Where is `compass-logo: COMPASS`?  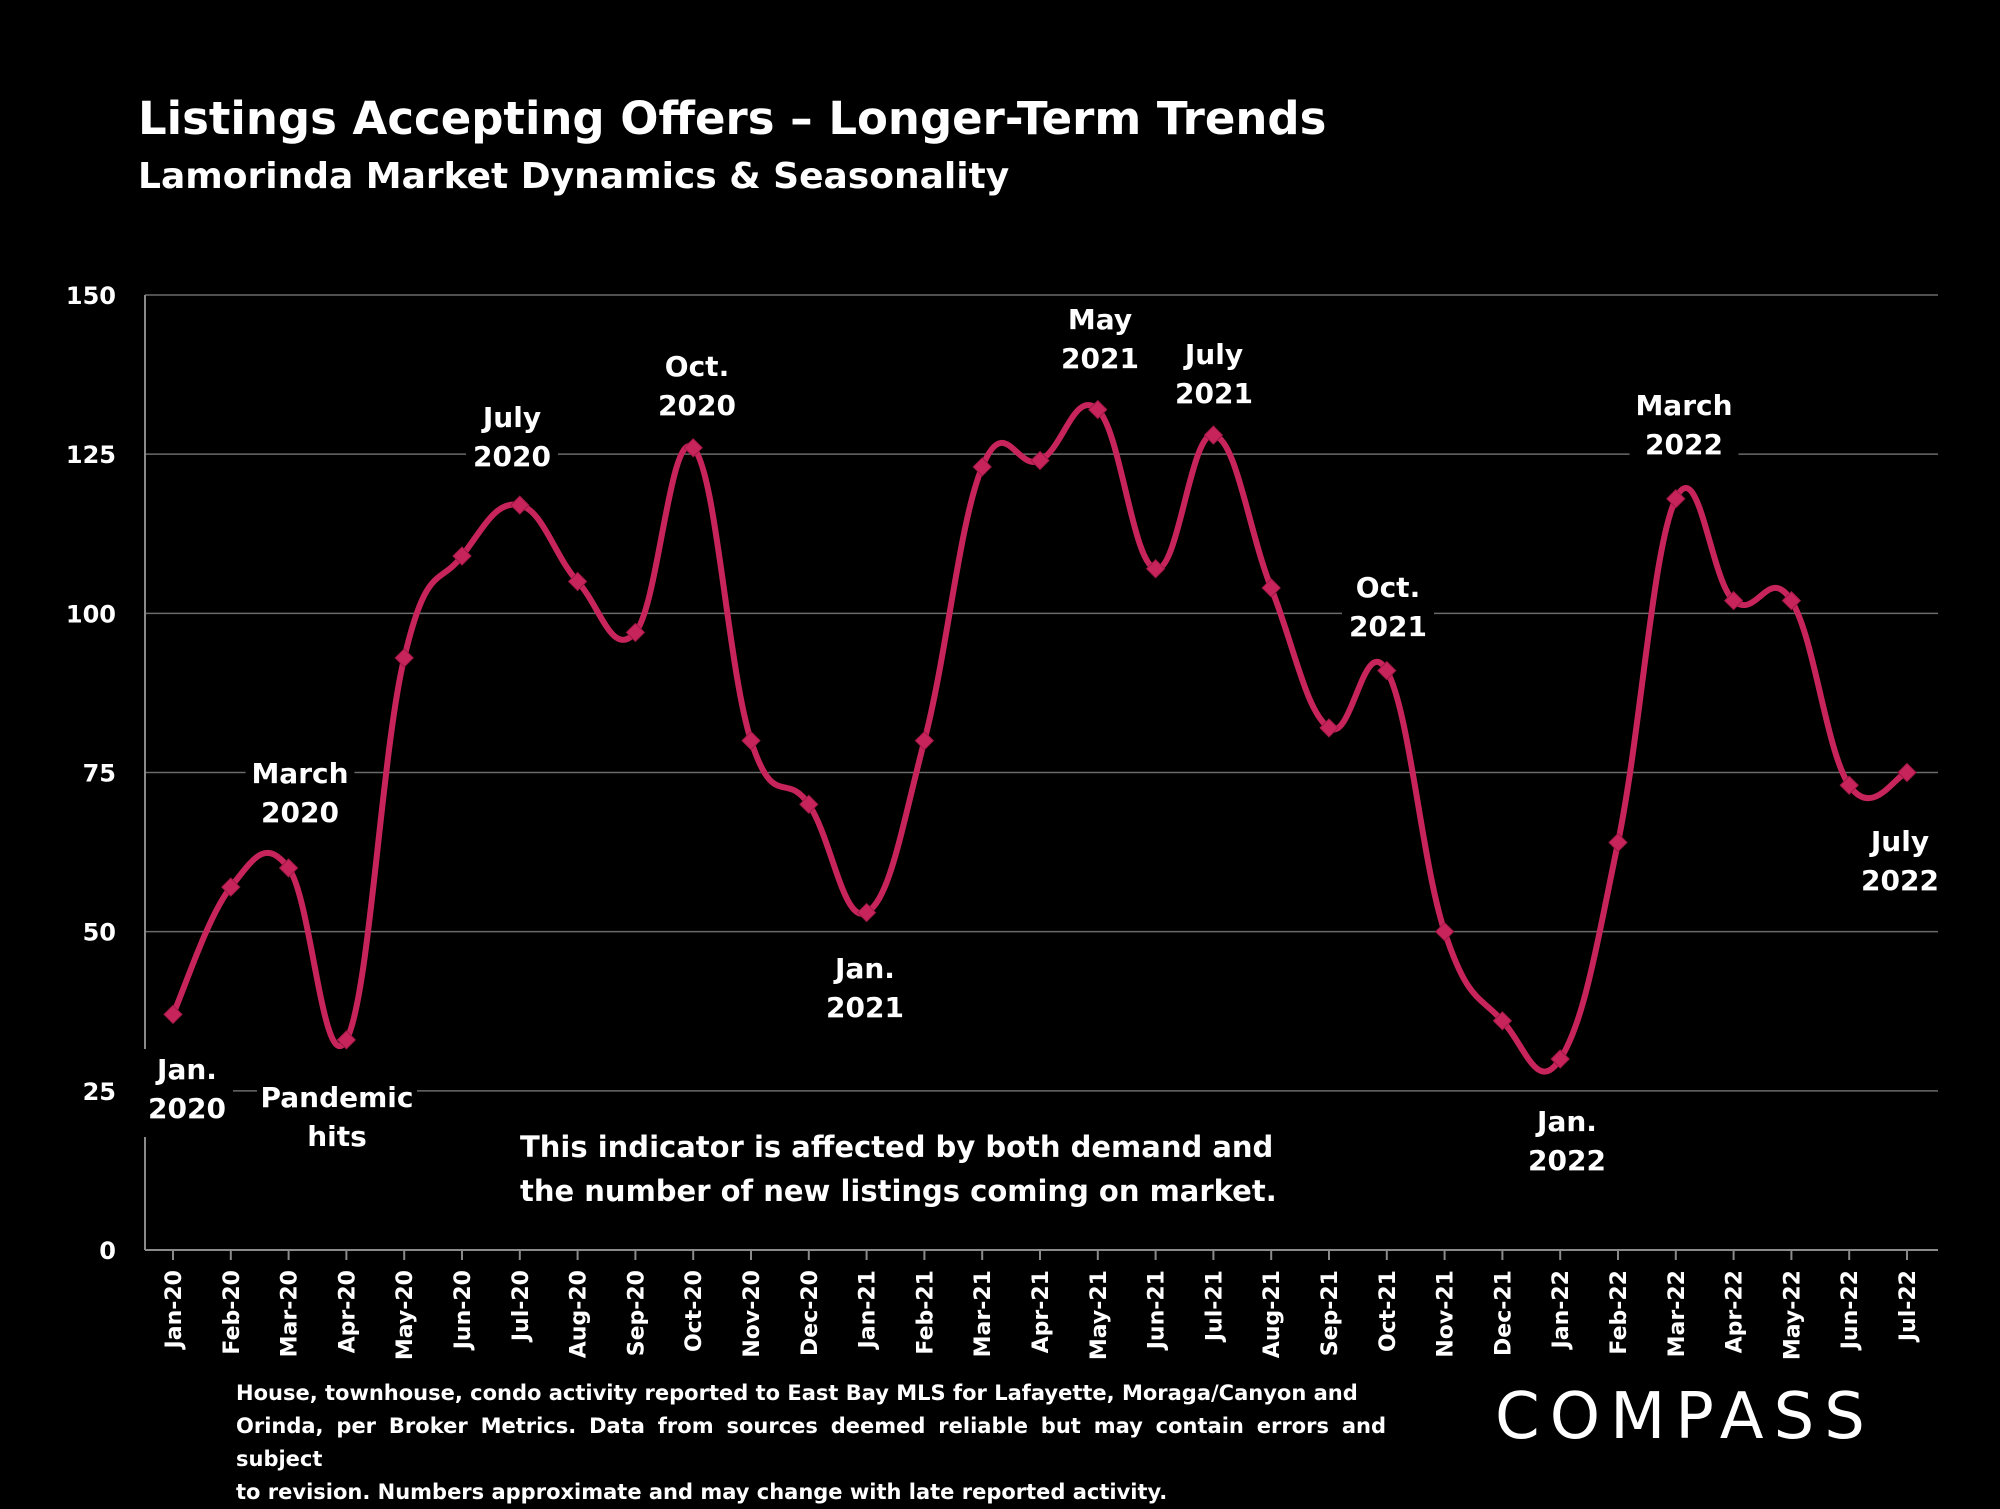
compass-logo: COMPASS is located at coordinates (1685, 1417).